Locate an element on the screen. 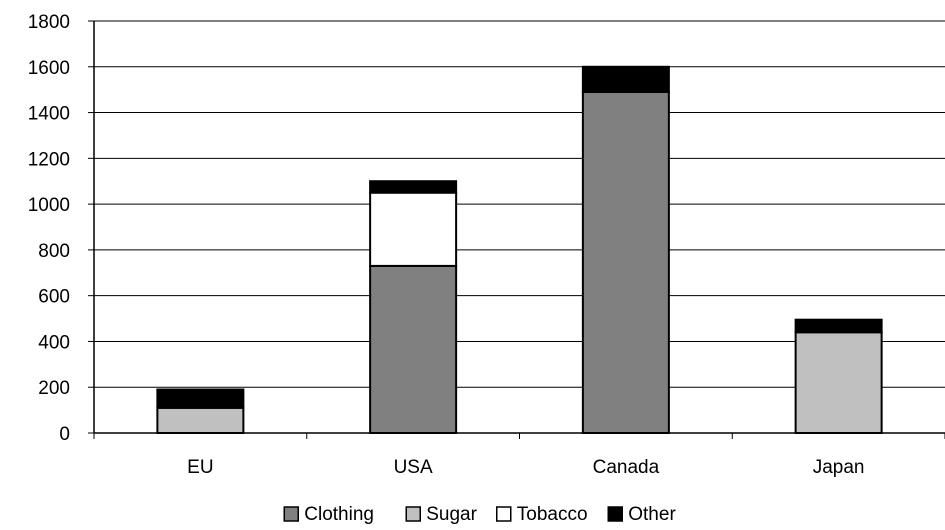 Image resolution: width=945 pixels, height=530 pixels. bar-segment-tobacco-usa is located at coordinates (413, 229).